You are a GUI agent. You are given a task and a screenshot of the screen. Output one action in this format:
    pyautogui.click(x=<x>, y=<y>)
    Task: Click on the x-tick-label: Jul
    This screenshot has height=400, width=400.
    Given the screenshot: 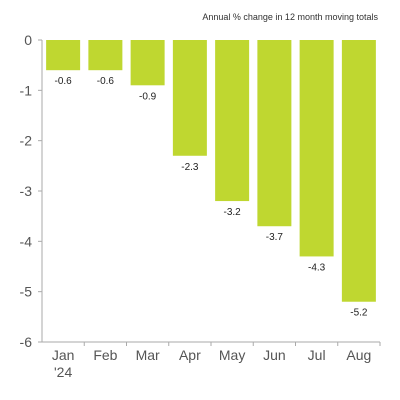 What is the action you would take?
    pyautogui.click(x=317, y=355)
    